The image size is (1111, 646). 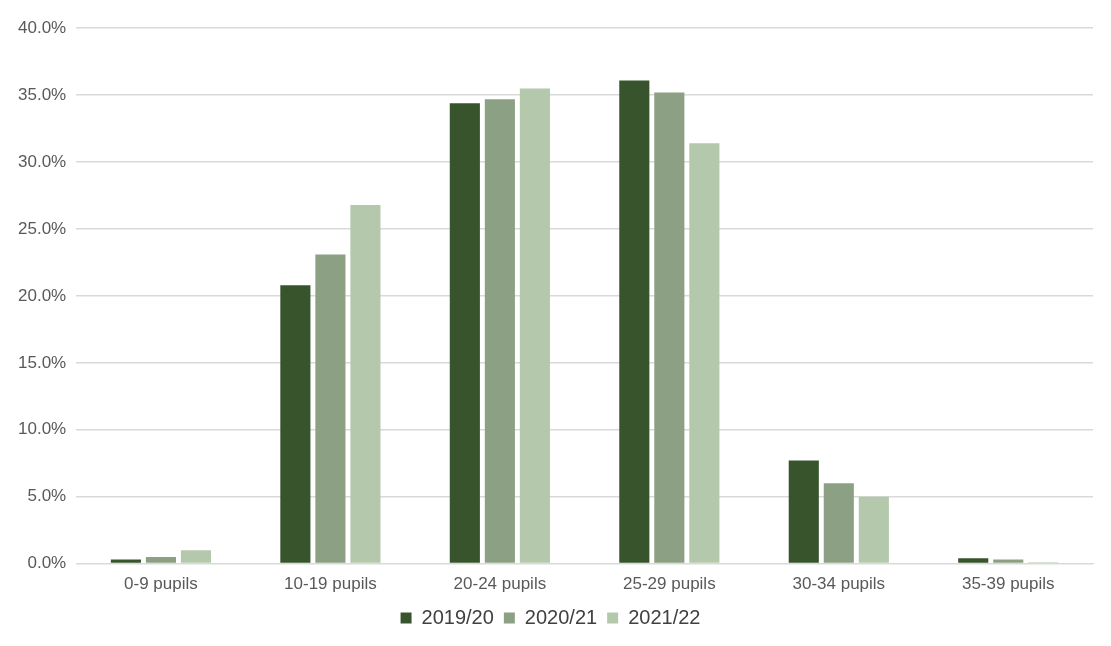 What do you see at coordinates (1008, 584) in the screenshot?
I see `x-tick-label: 35-39 pupils` at bounding box center [1008, 584].